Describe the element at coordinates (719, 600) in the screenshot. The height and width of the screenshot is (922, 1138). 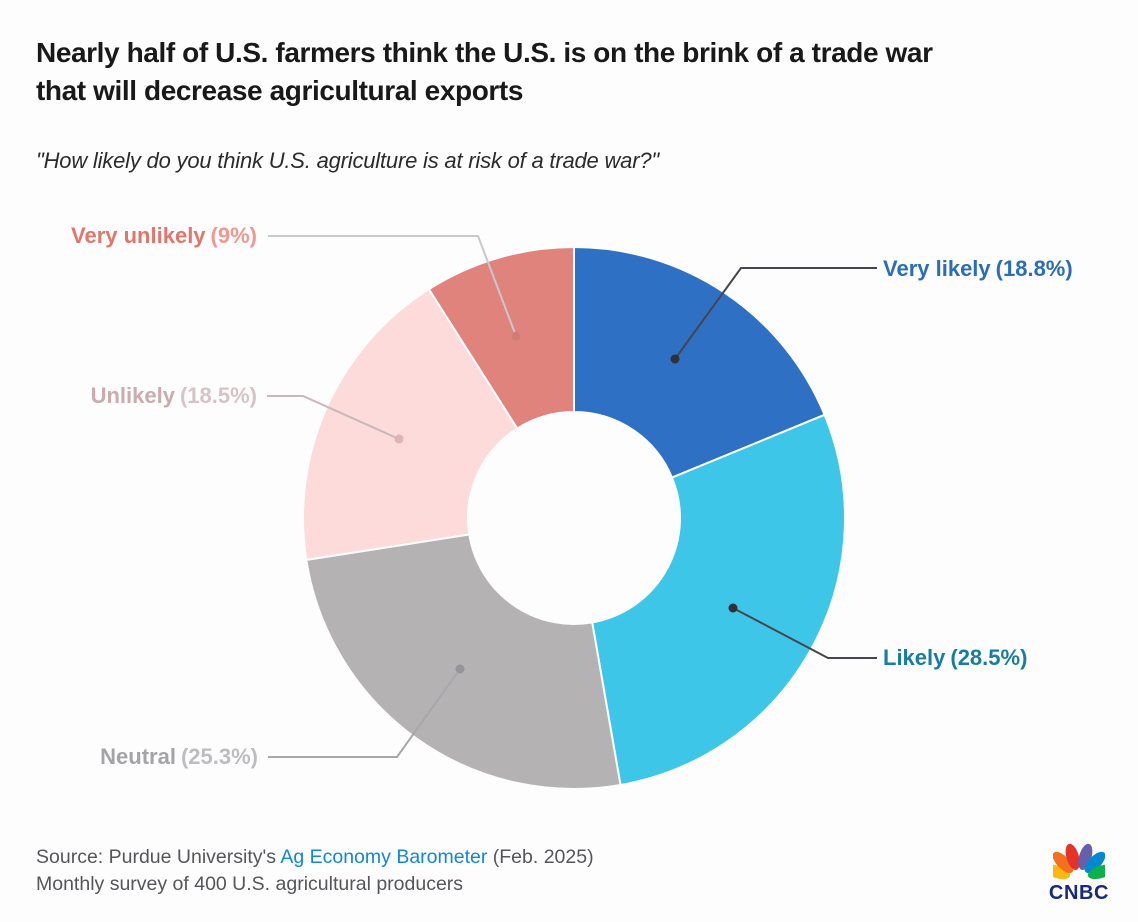
I see `donut-slice-likely` at that location.